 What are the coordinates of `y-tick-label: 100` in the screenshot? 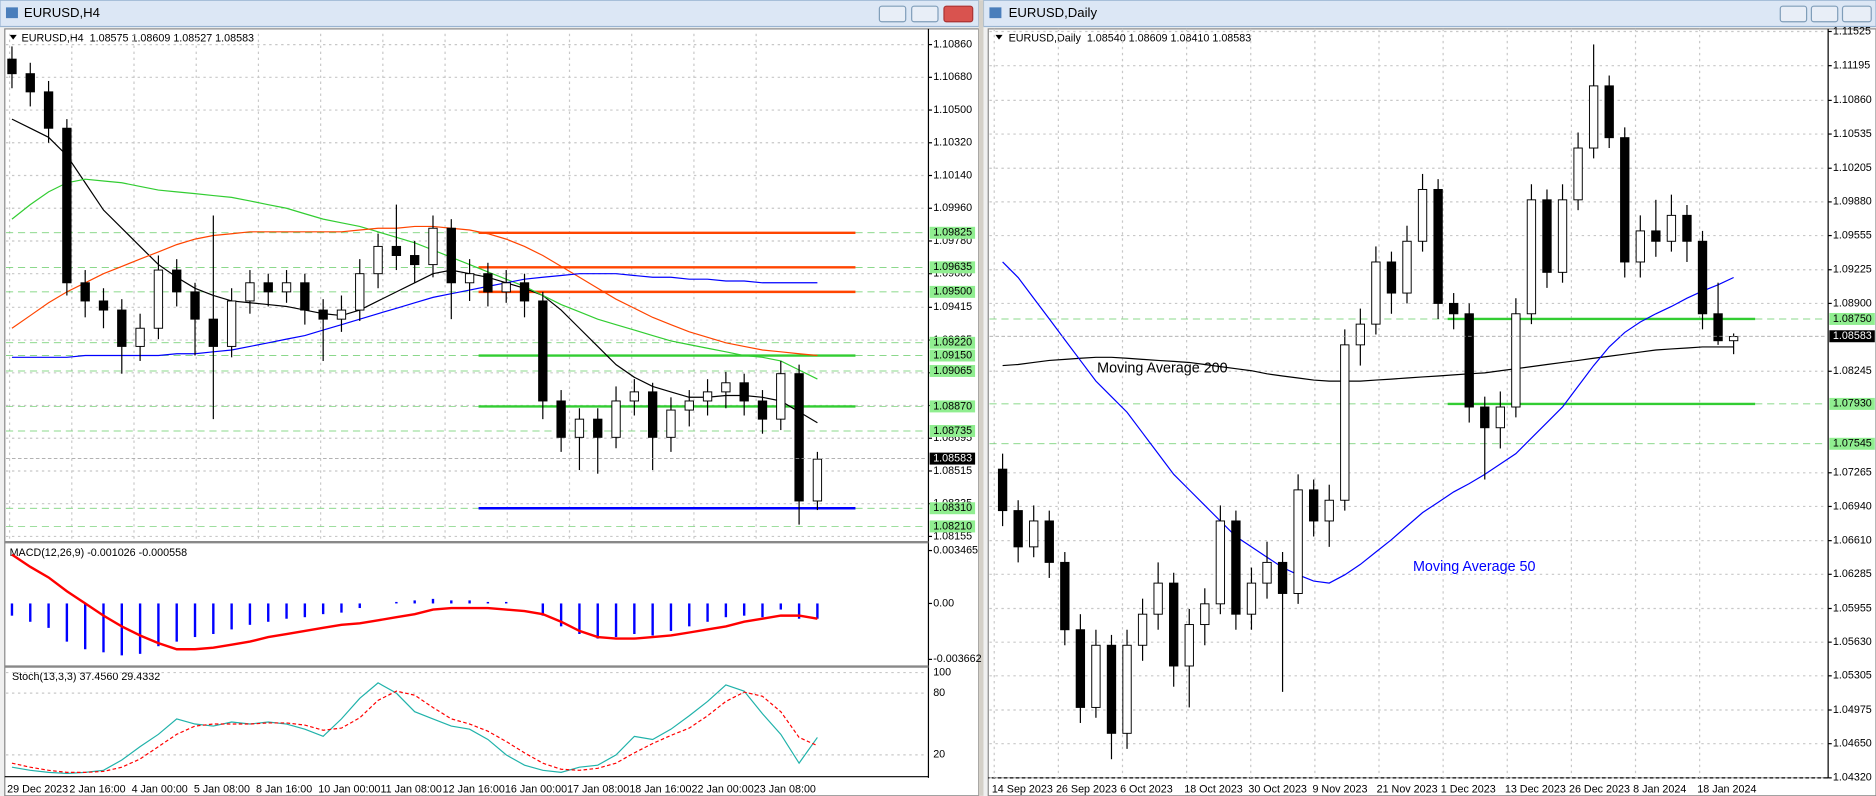 It's located at (942, 672).